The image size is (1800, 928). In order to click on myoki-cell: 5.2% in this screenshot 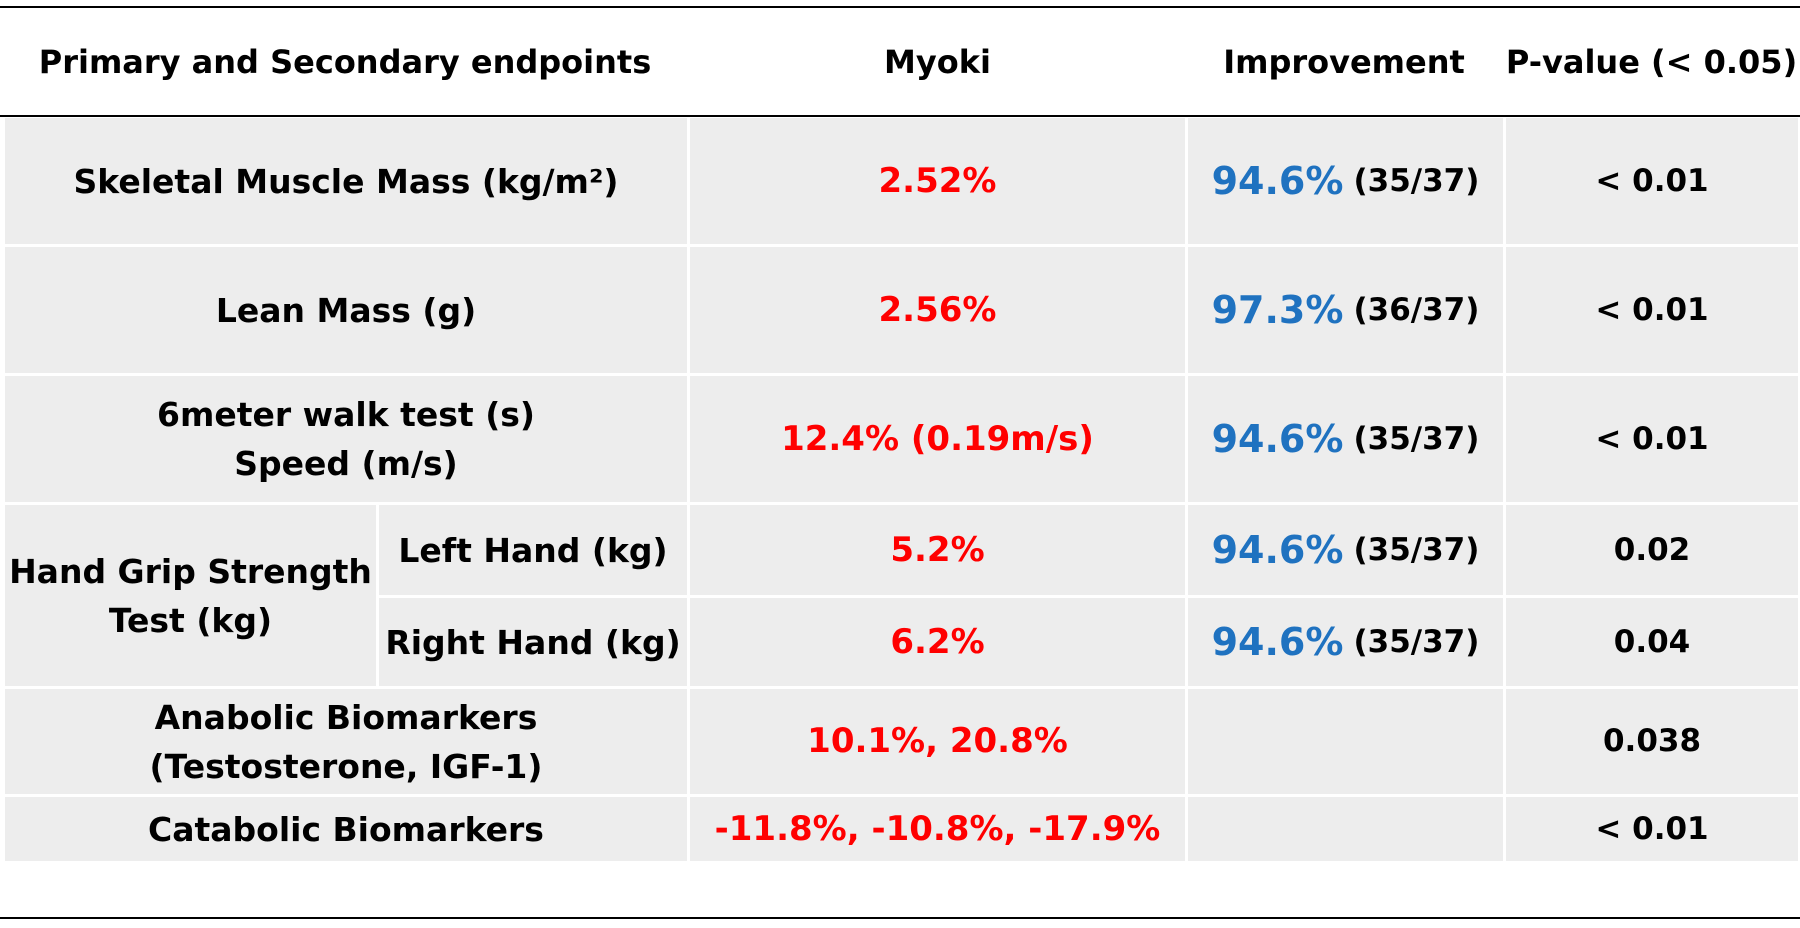, I will do `click(937, 550)`.